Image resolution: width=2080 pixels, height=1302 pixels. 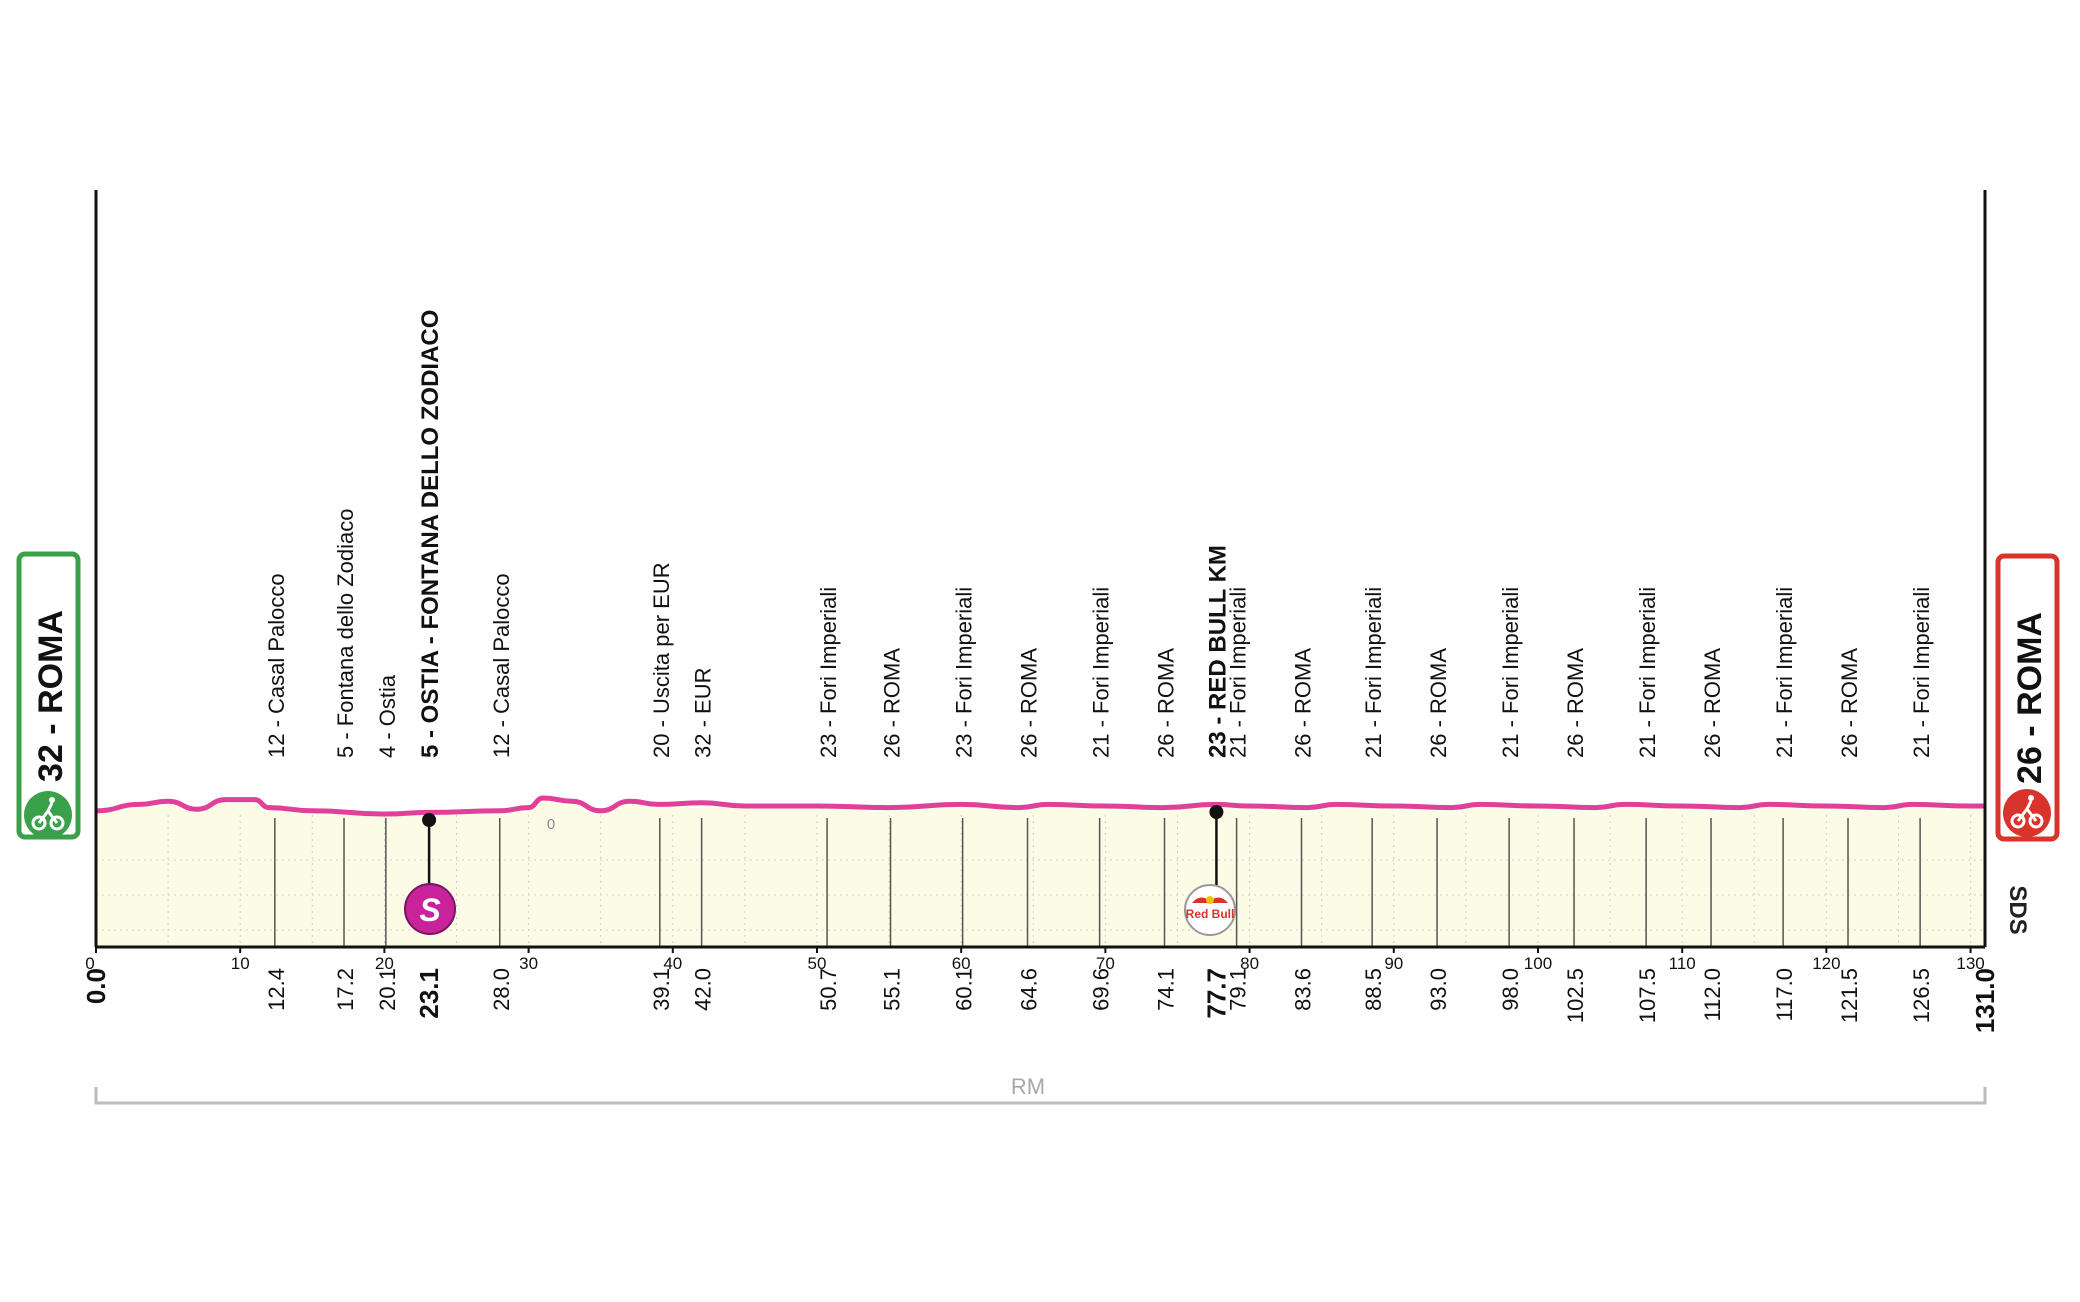 What do you see at coordinates (48, 815) in the screenshot?
I see `green-cyclist-icon` at bounding box center [48, 815].